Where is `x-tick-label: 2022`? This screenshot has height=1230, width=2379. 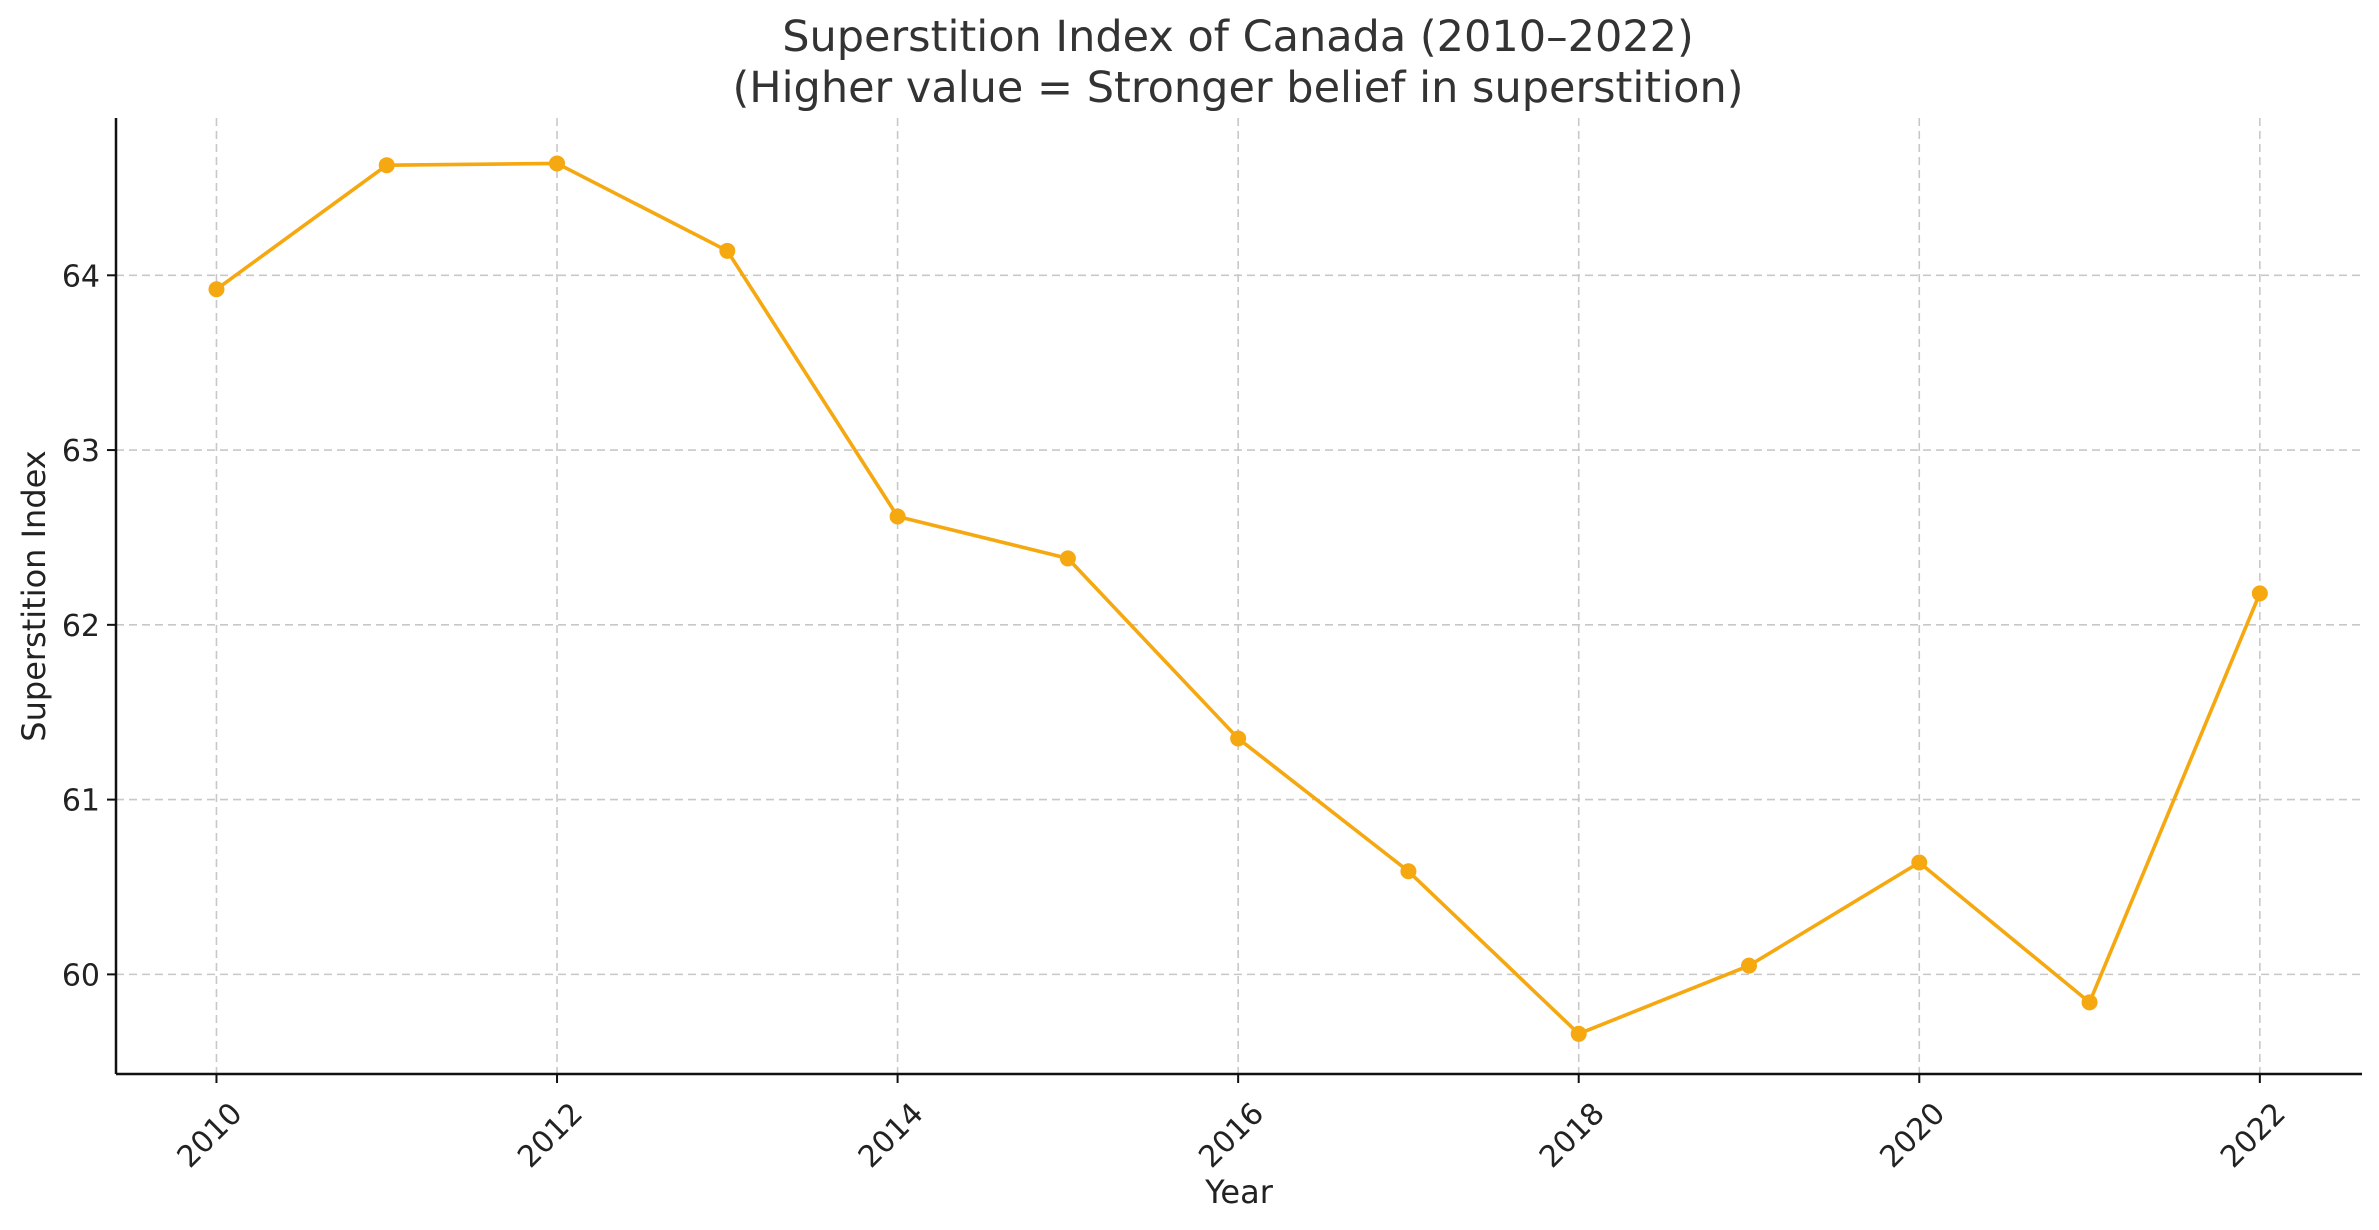
x-tick-label: 2022 is located at coordinates (2253, 1135).